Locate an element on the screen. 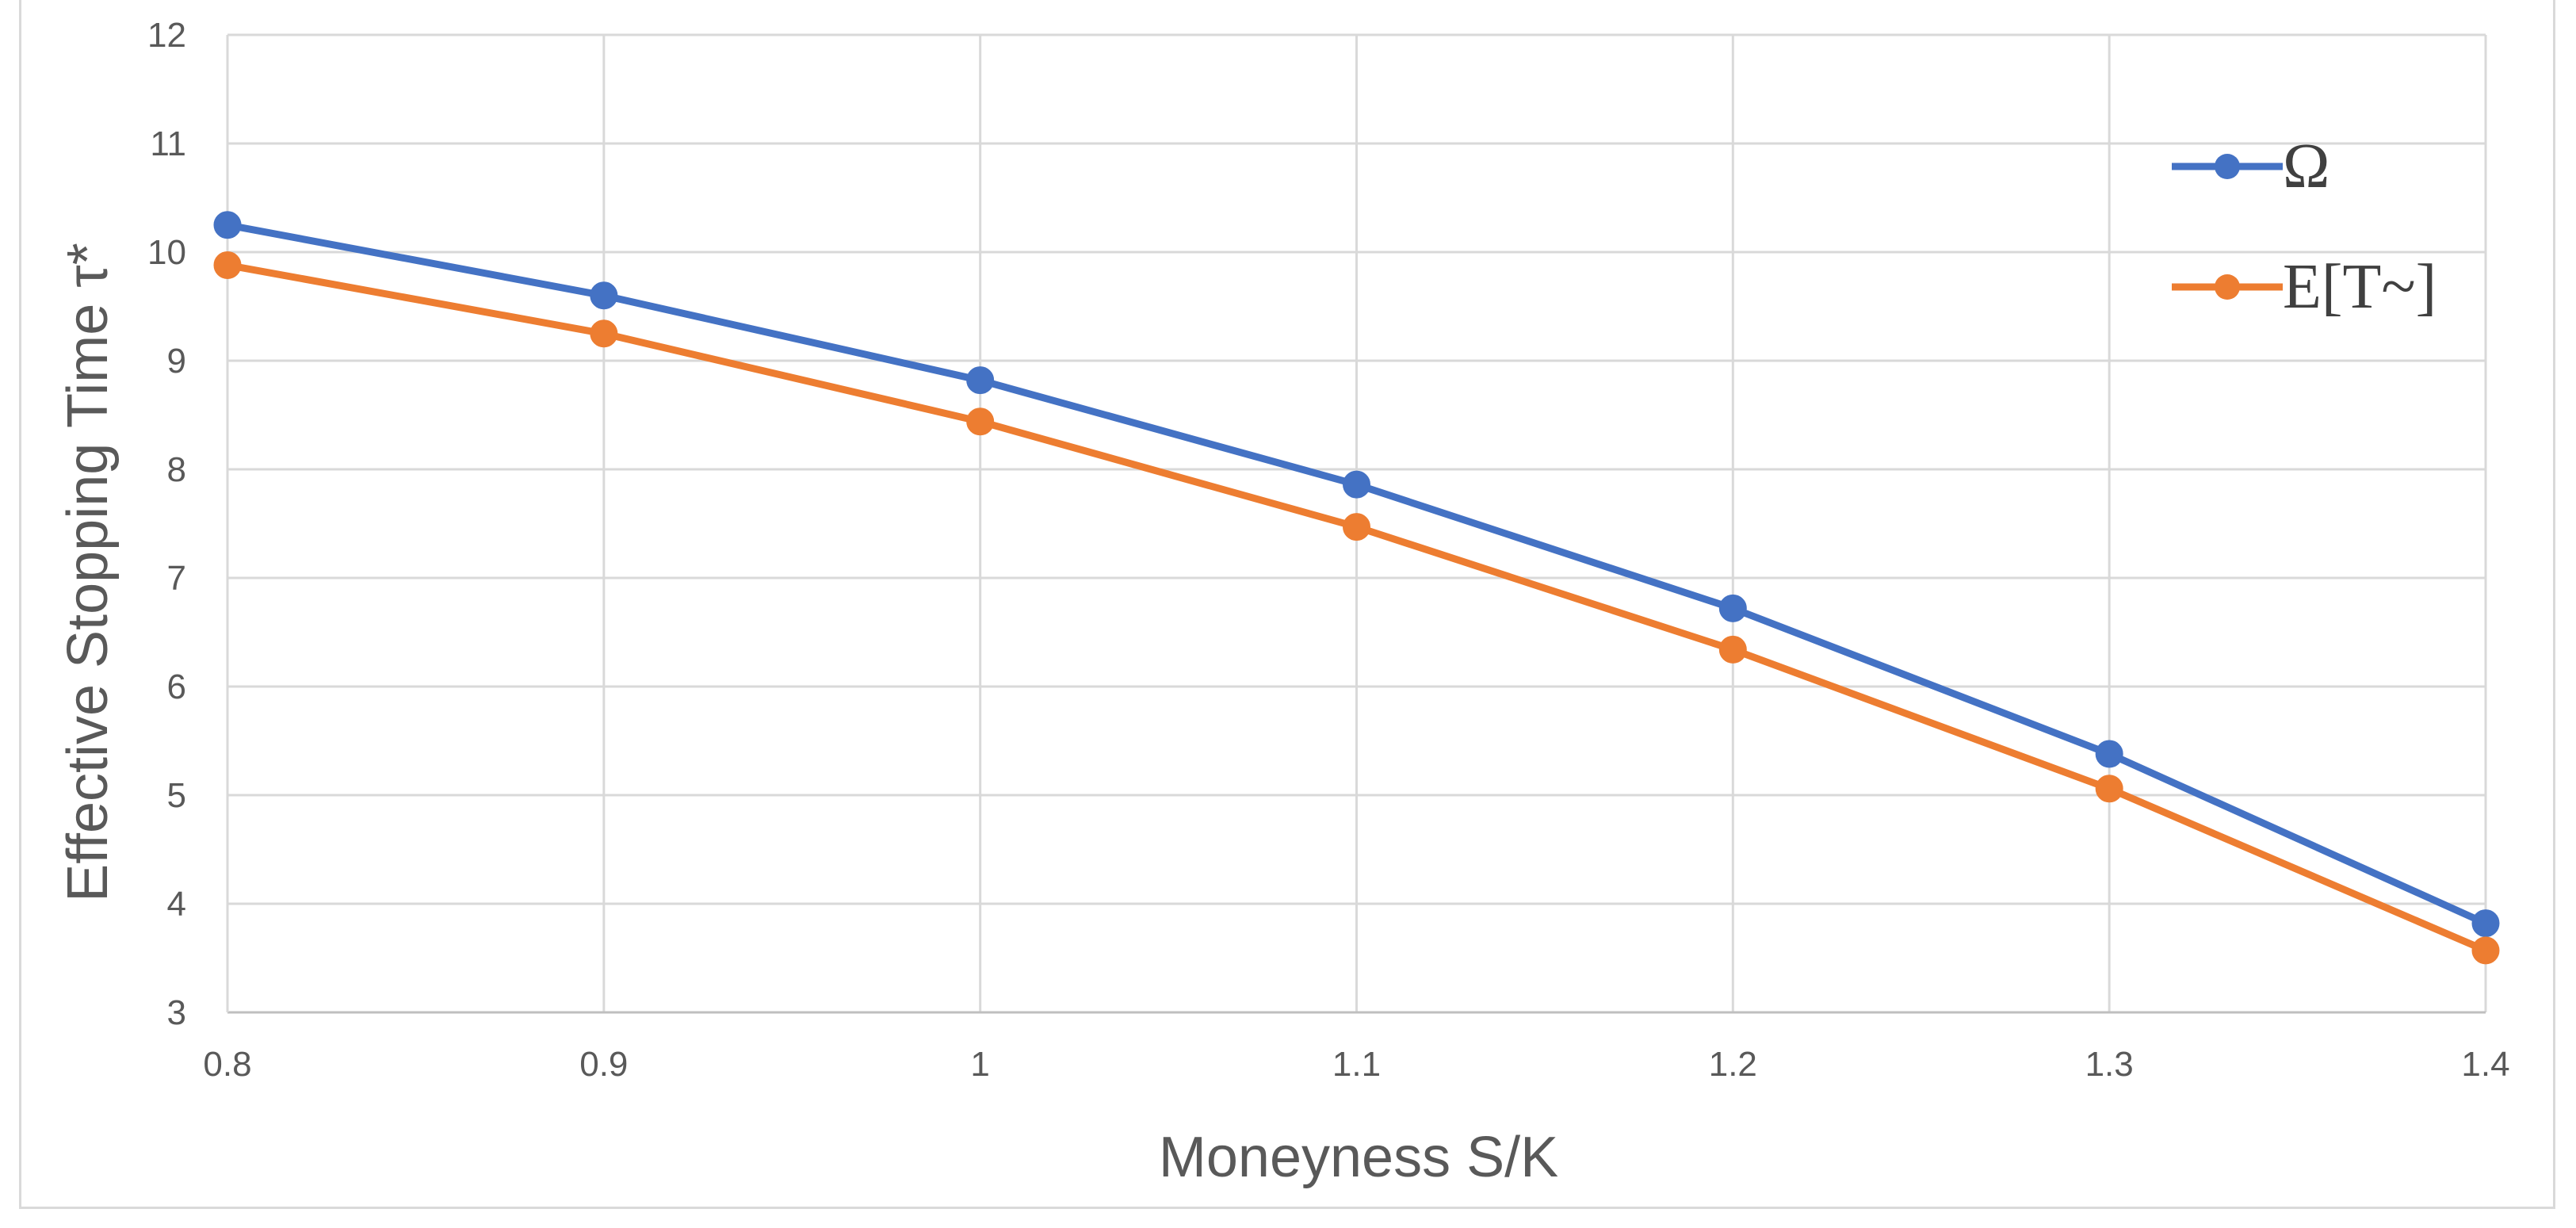  legend-item-1: E[T~] is located at coordinates (2304, 287).